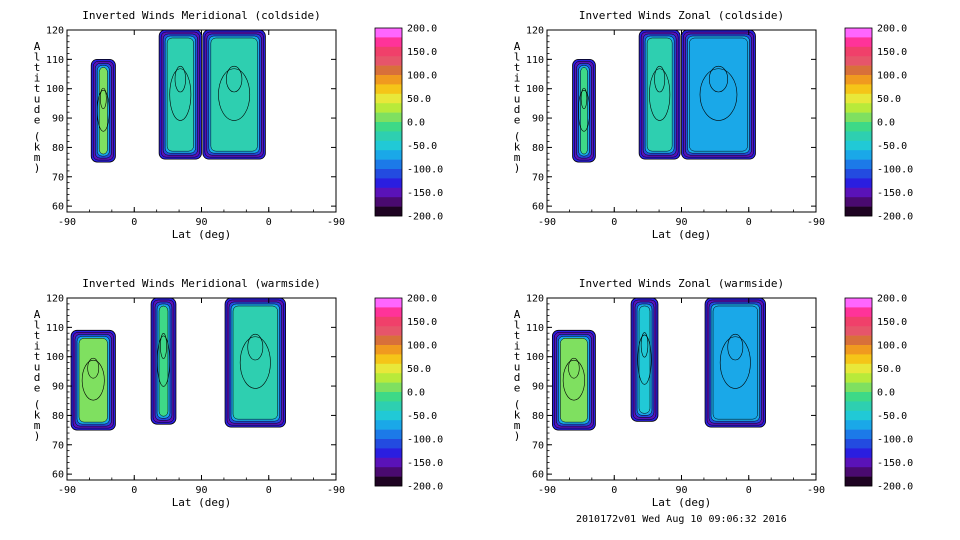 The height and width of the screenshot is (540, 960). Describe the element at coordinates (201, 15) in the screenshot. I see `chart-title: Inverted Winds Meridional (coldside)` at that location.